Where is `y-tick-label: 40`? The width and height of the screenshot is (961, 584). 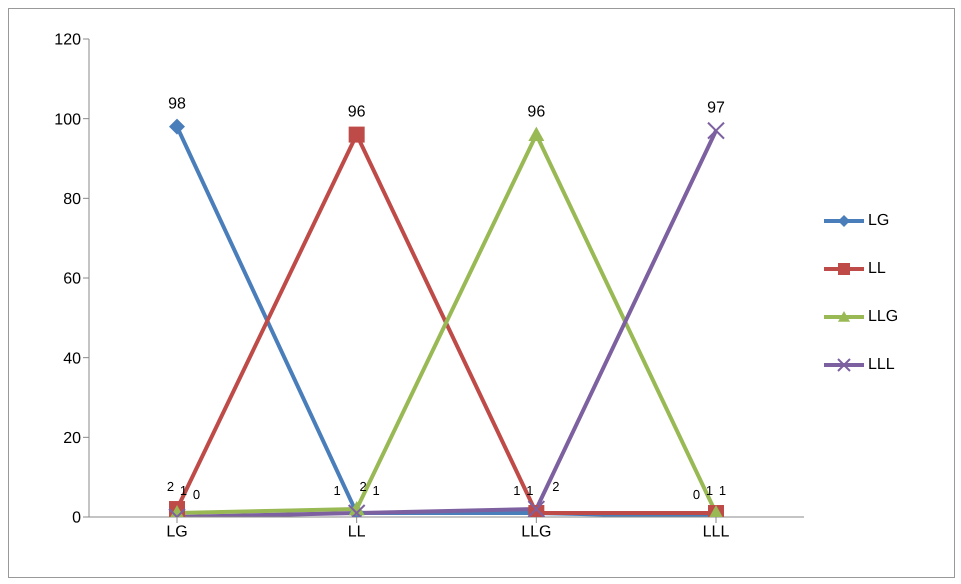 y-tick-label: 40 is located at coordinates (72, 359).